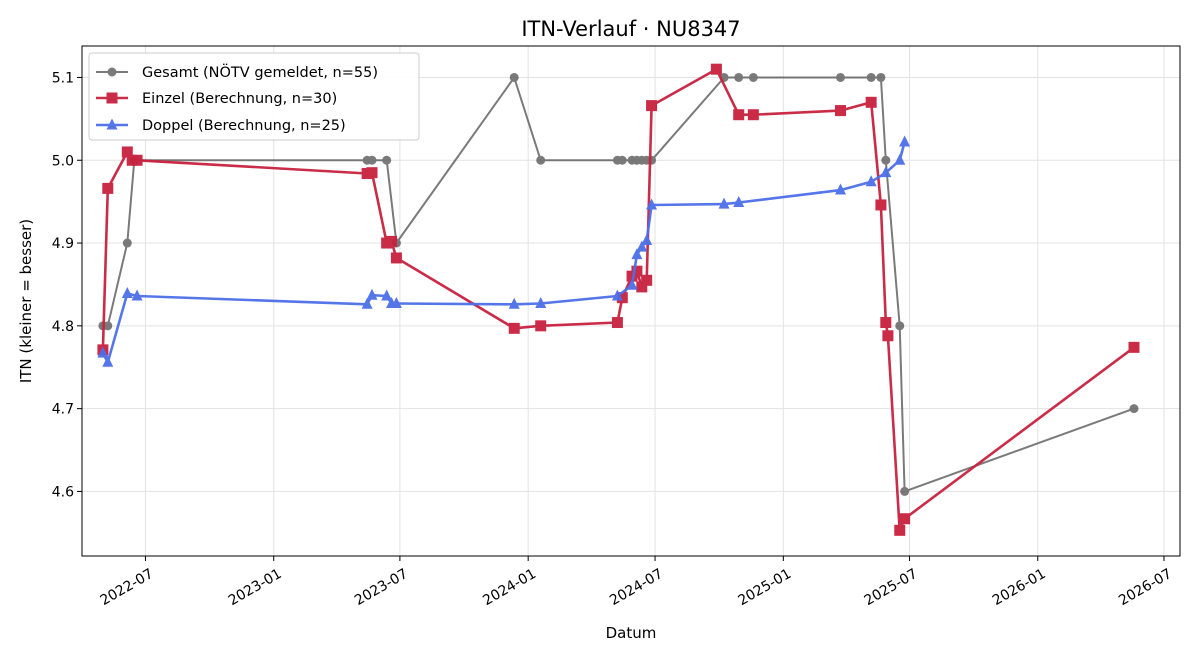 The width and height of the screenshot is (1200, 660). Describe the element at coordinates (63, 492) in the screenshot. I see `y-tick-label: 4.6` at that location.